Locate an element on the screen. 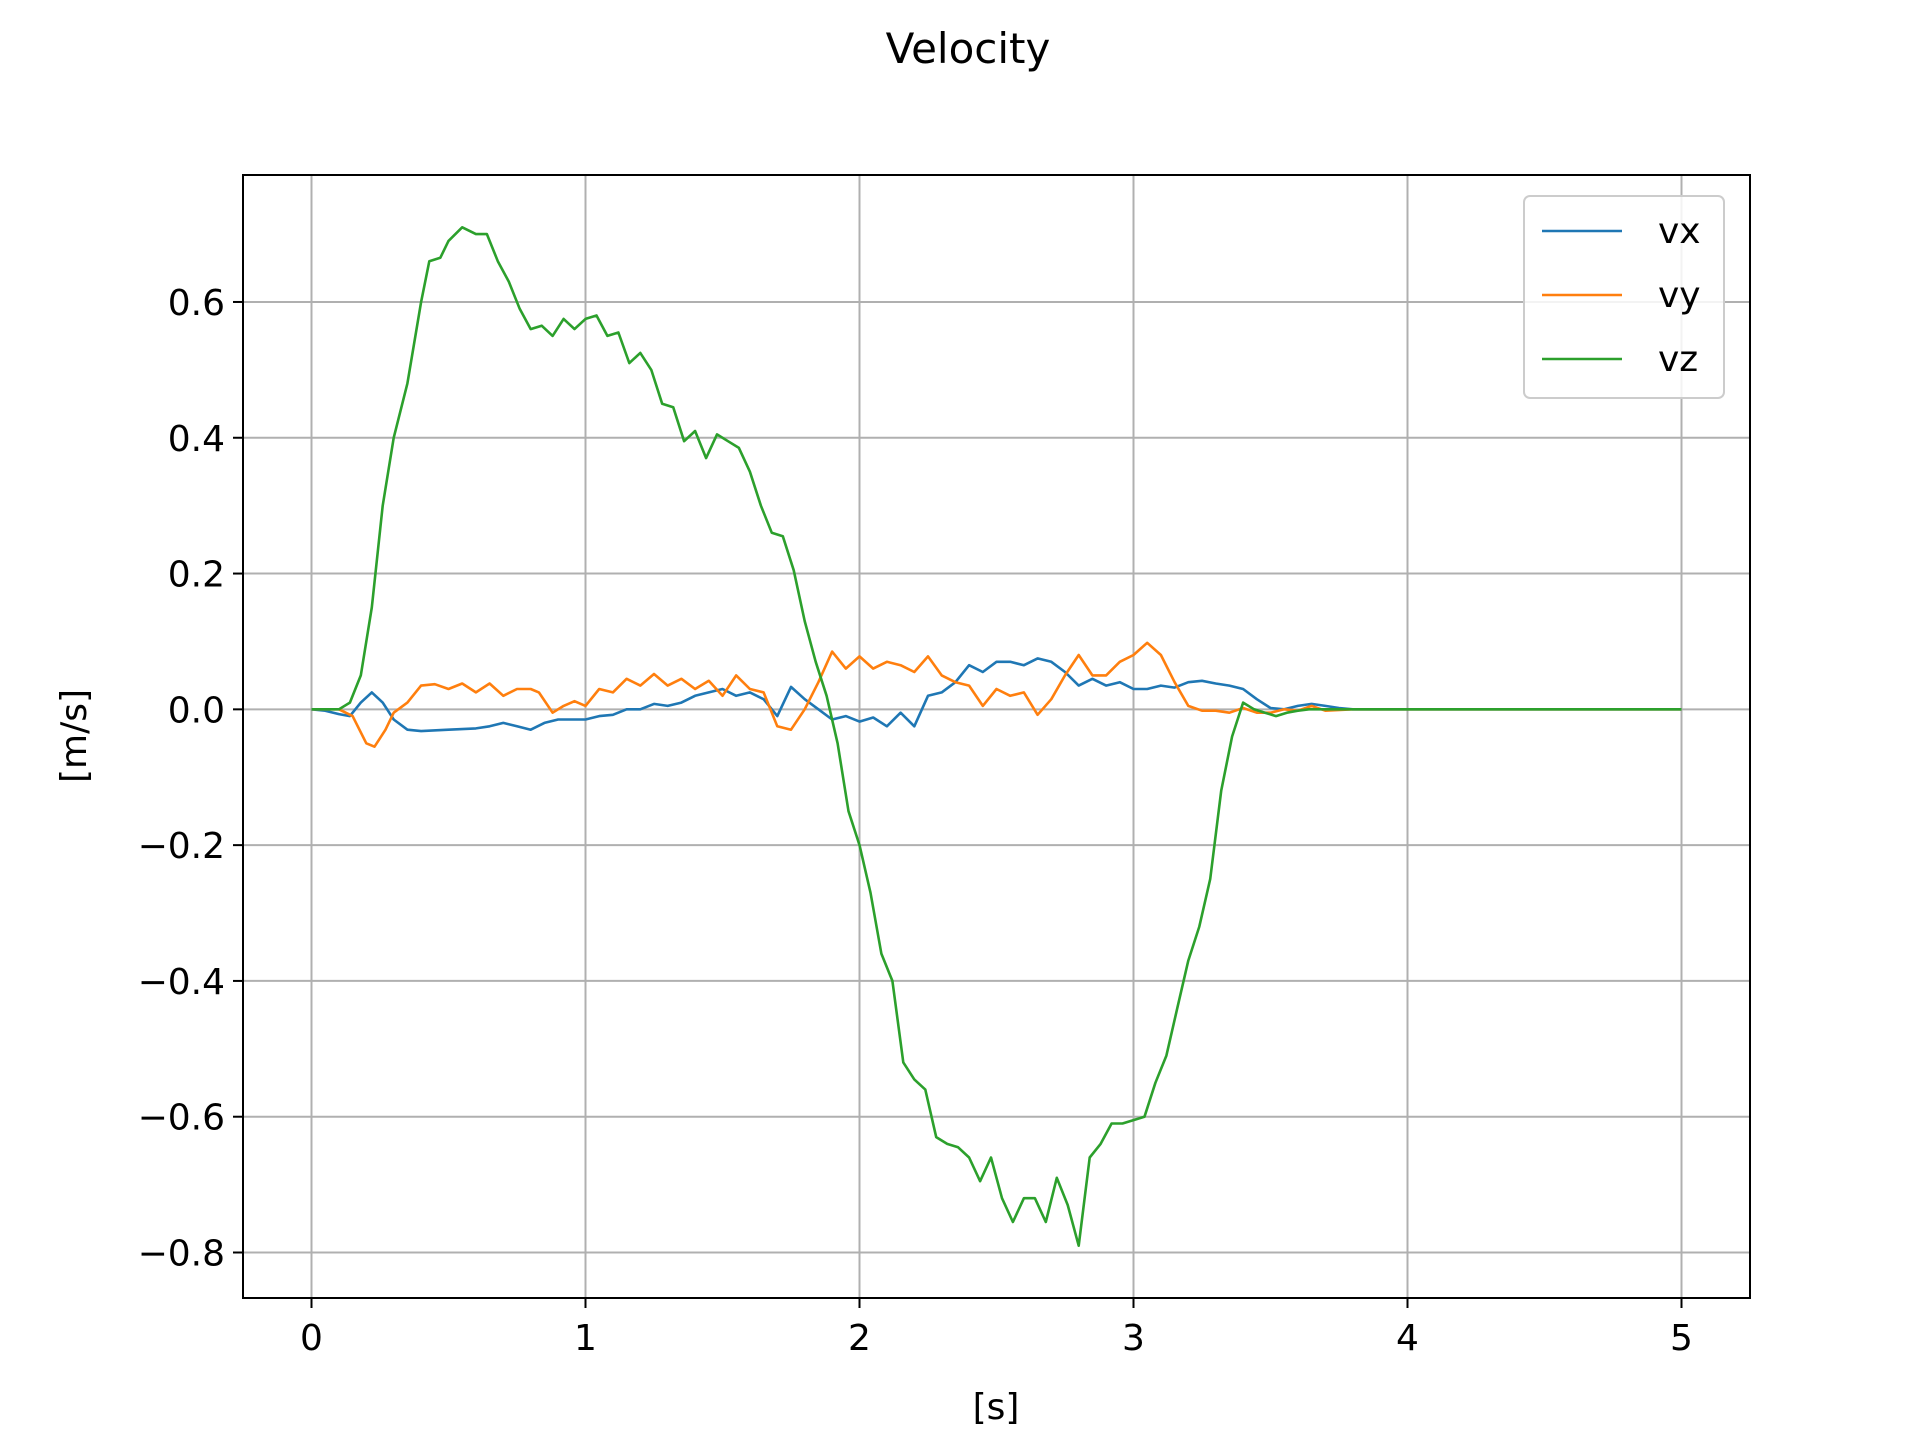  y-tick-label: −0.8 is located at coordinates (181, 1254).